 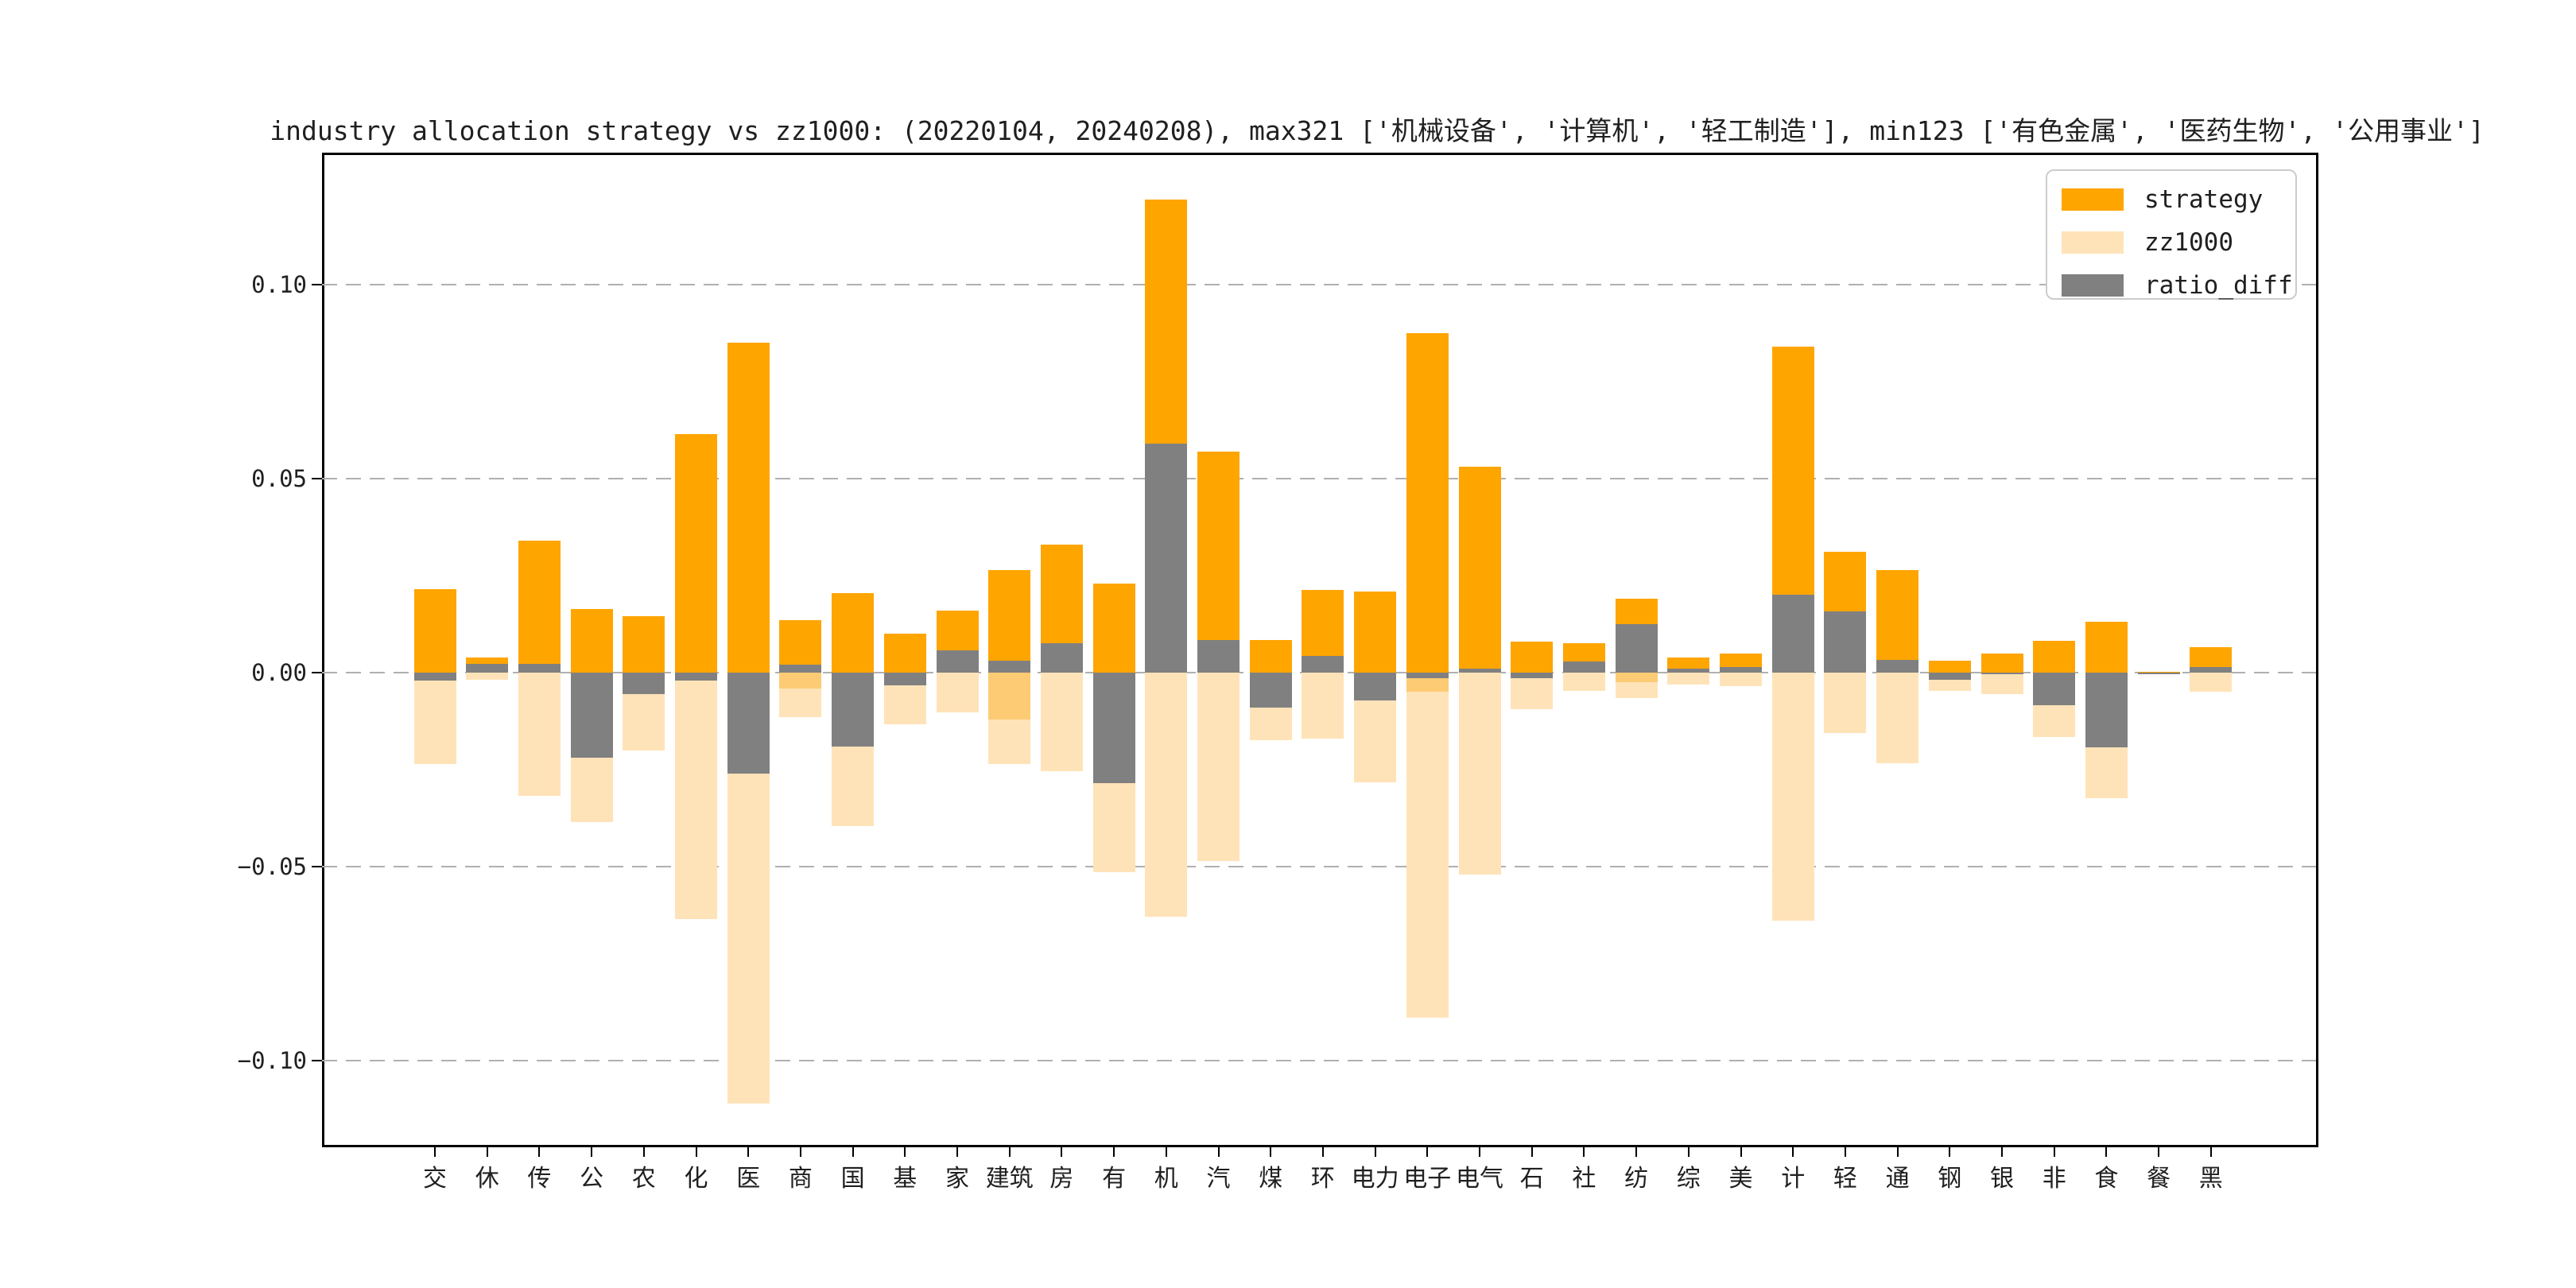 I want to click on x-axis-tick-label: 轻, so click(x=1845, y=1179).